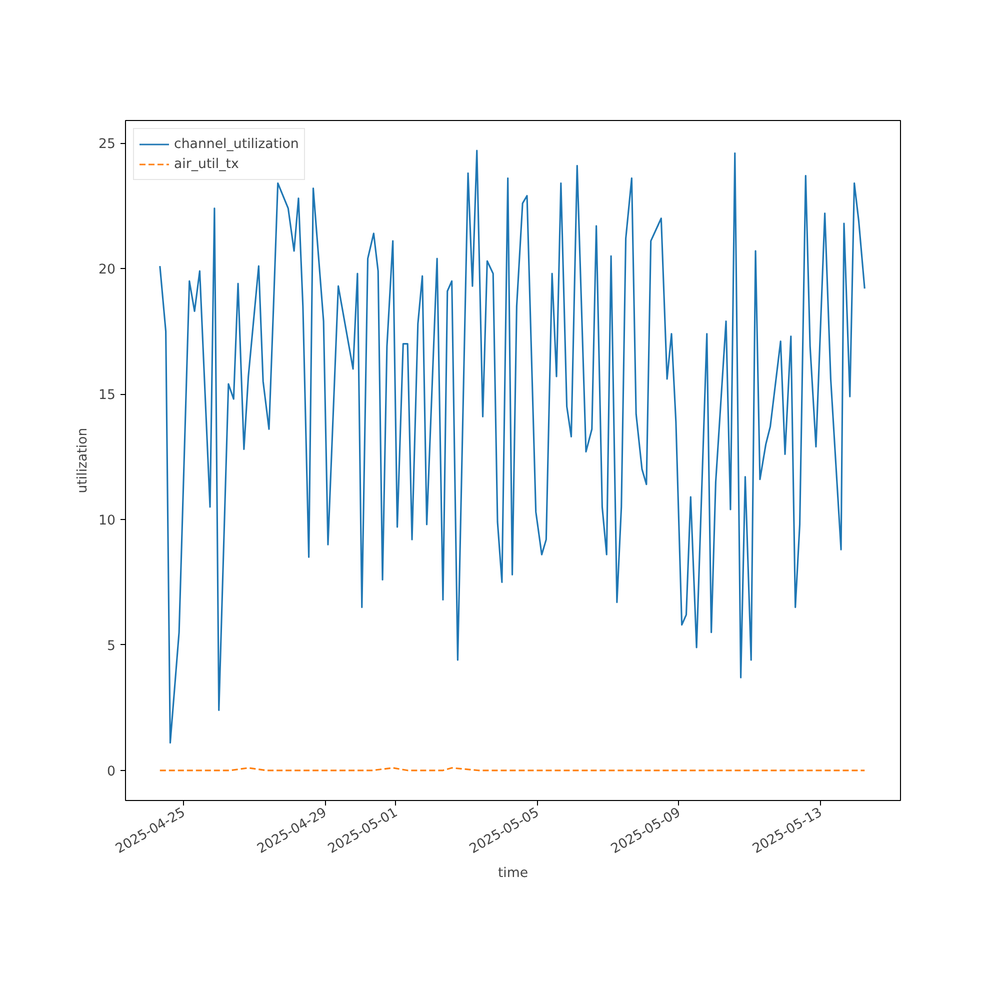 The image size is (1000, 1000). Describe the element at coordinates (111, 772) in the screenshot. I see `y-tick-label: 0` at that location.